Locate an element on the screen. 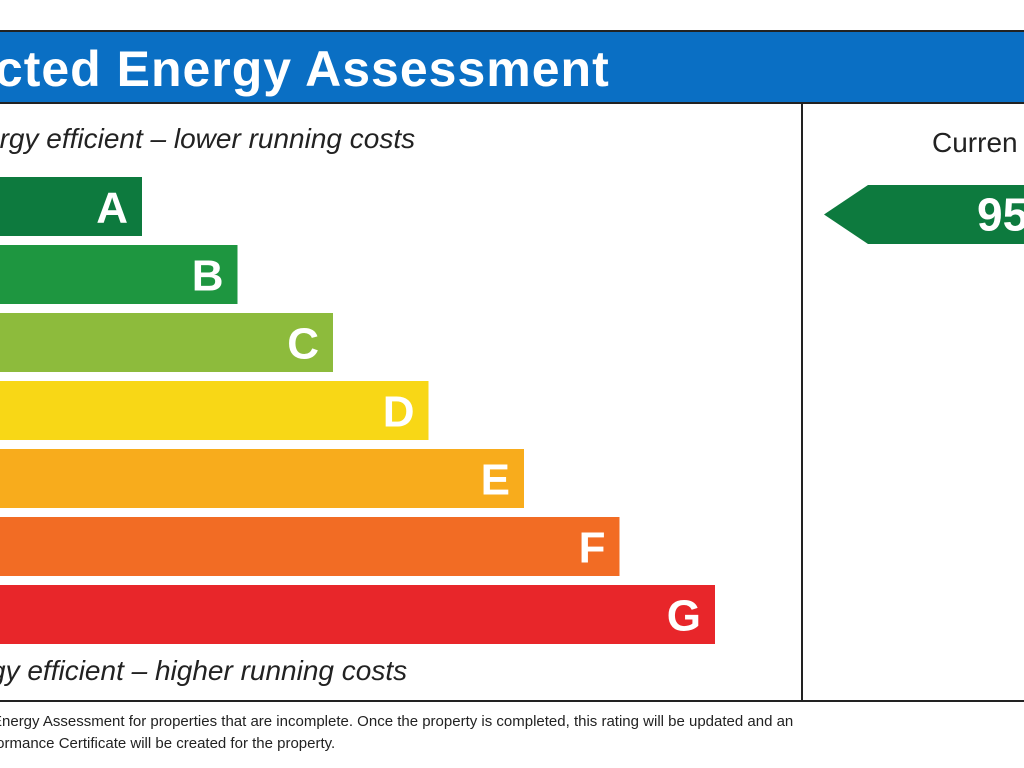 The image size is (1024, 768). rating-bar-label-d: D is located at coordinates (399, 412).